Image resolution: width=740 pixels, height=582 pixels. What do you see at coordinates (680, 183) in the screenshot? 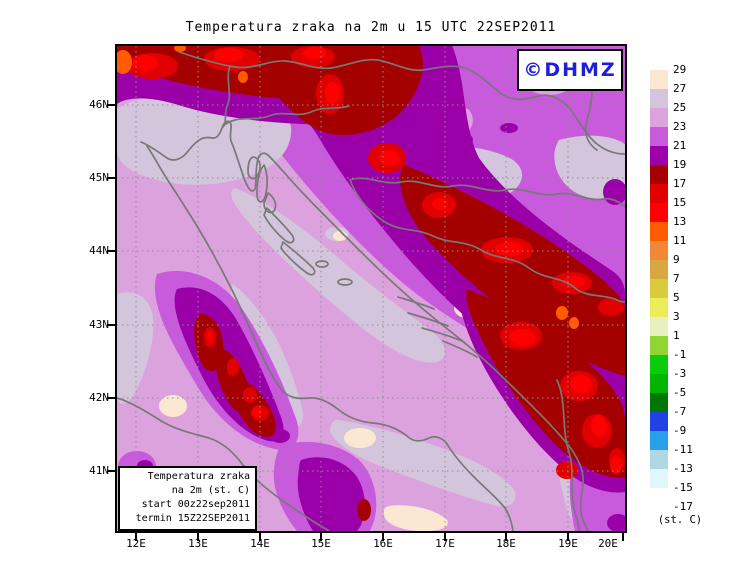
I see `legend-tick-label: 17` at bounding box center [680, 183].